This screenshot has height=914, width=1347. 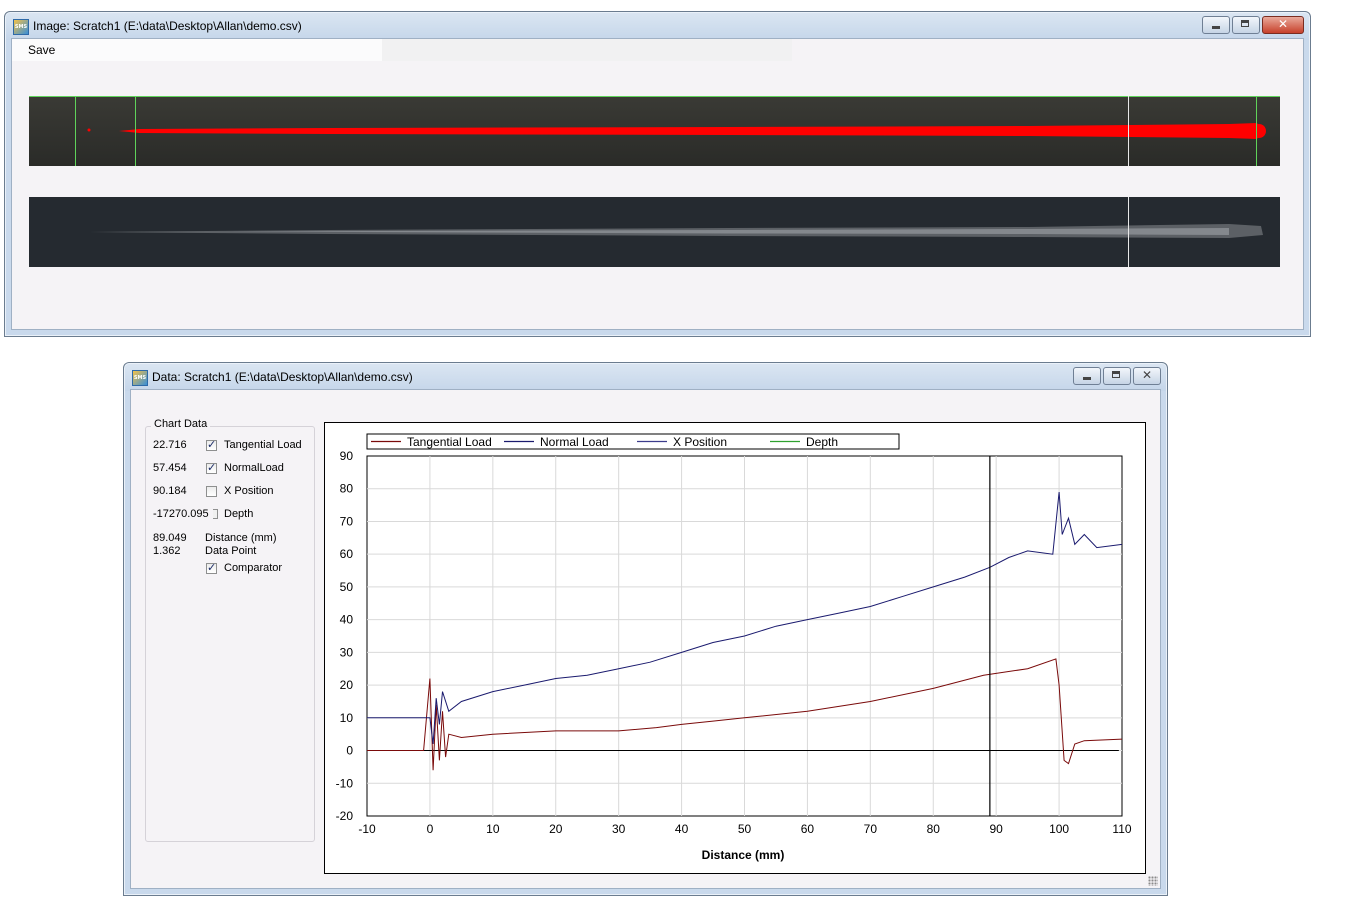 I want to click on save-menu-item: Save, so click(x=42, y=50).